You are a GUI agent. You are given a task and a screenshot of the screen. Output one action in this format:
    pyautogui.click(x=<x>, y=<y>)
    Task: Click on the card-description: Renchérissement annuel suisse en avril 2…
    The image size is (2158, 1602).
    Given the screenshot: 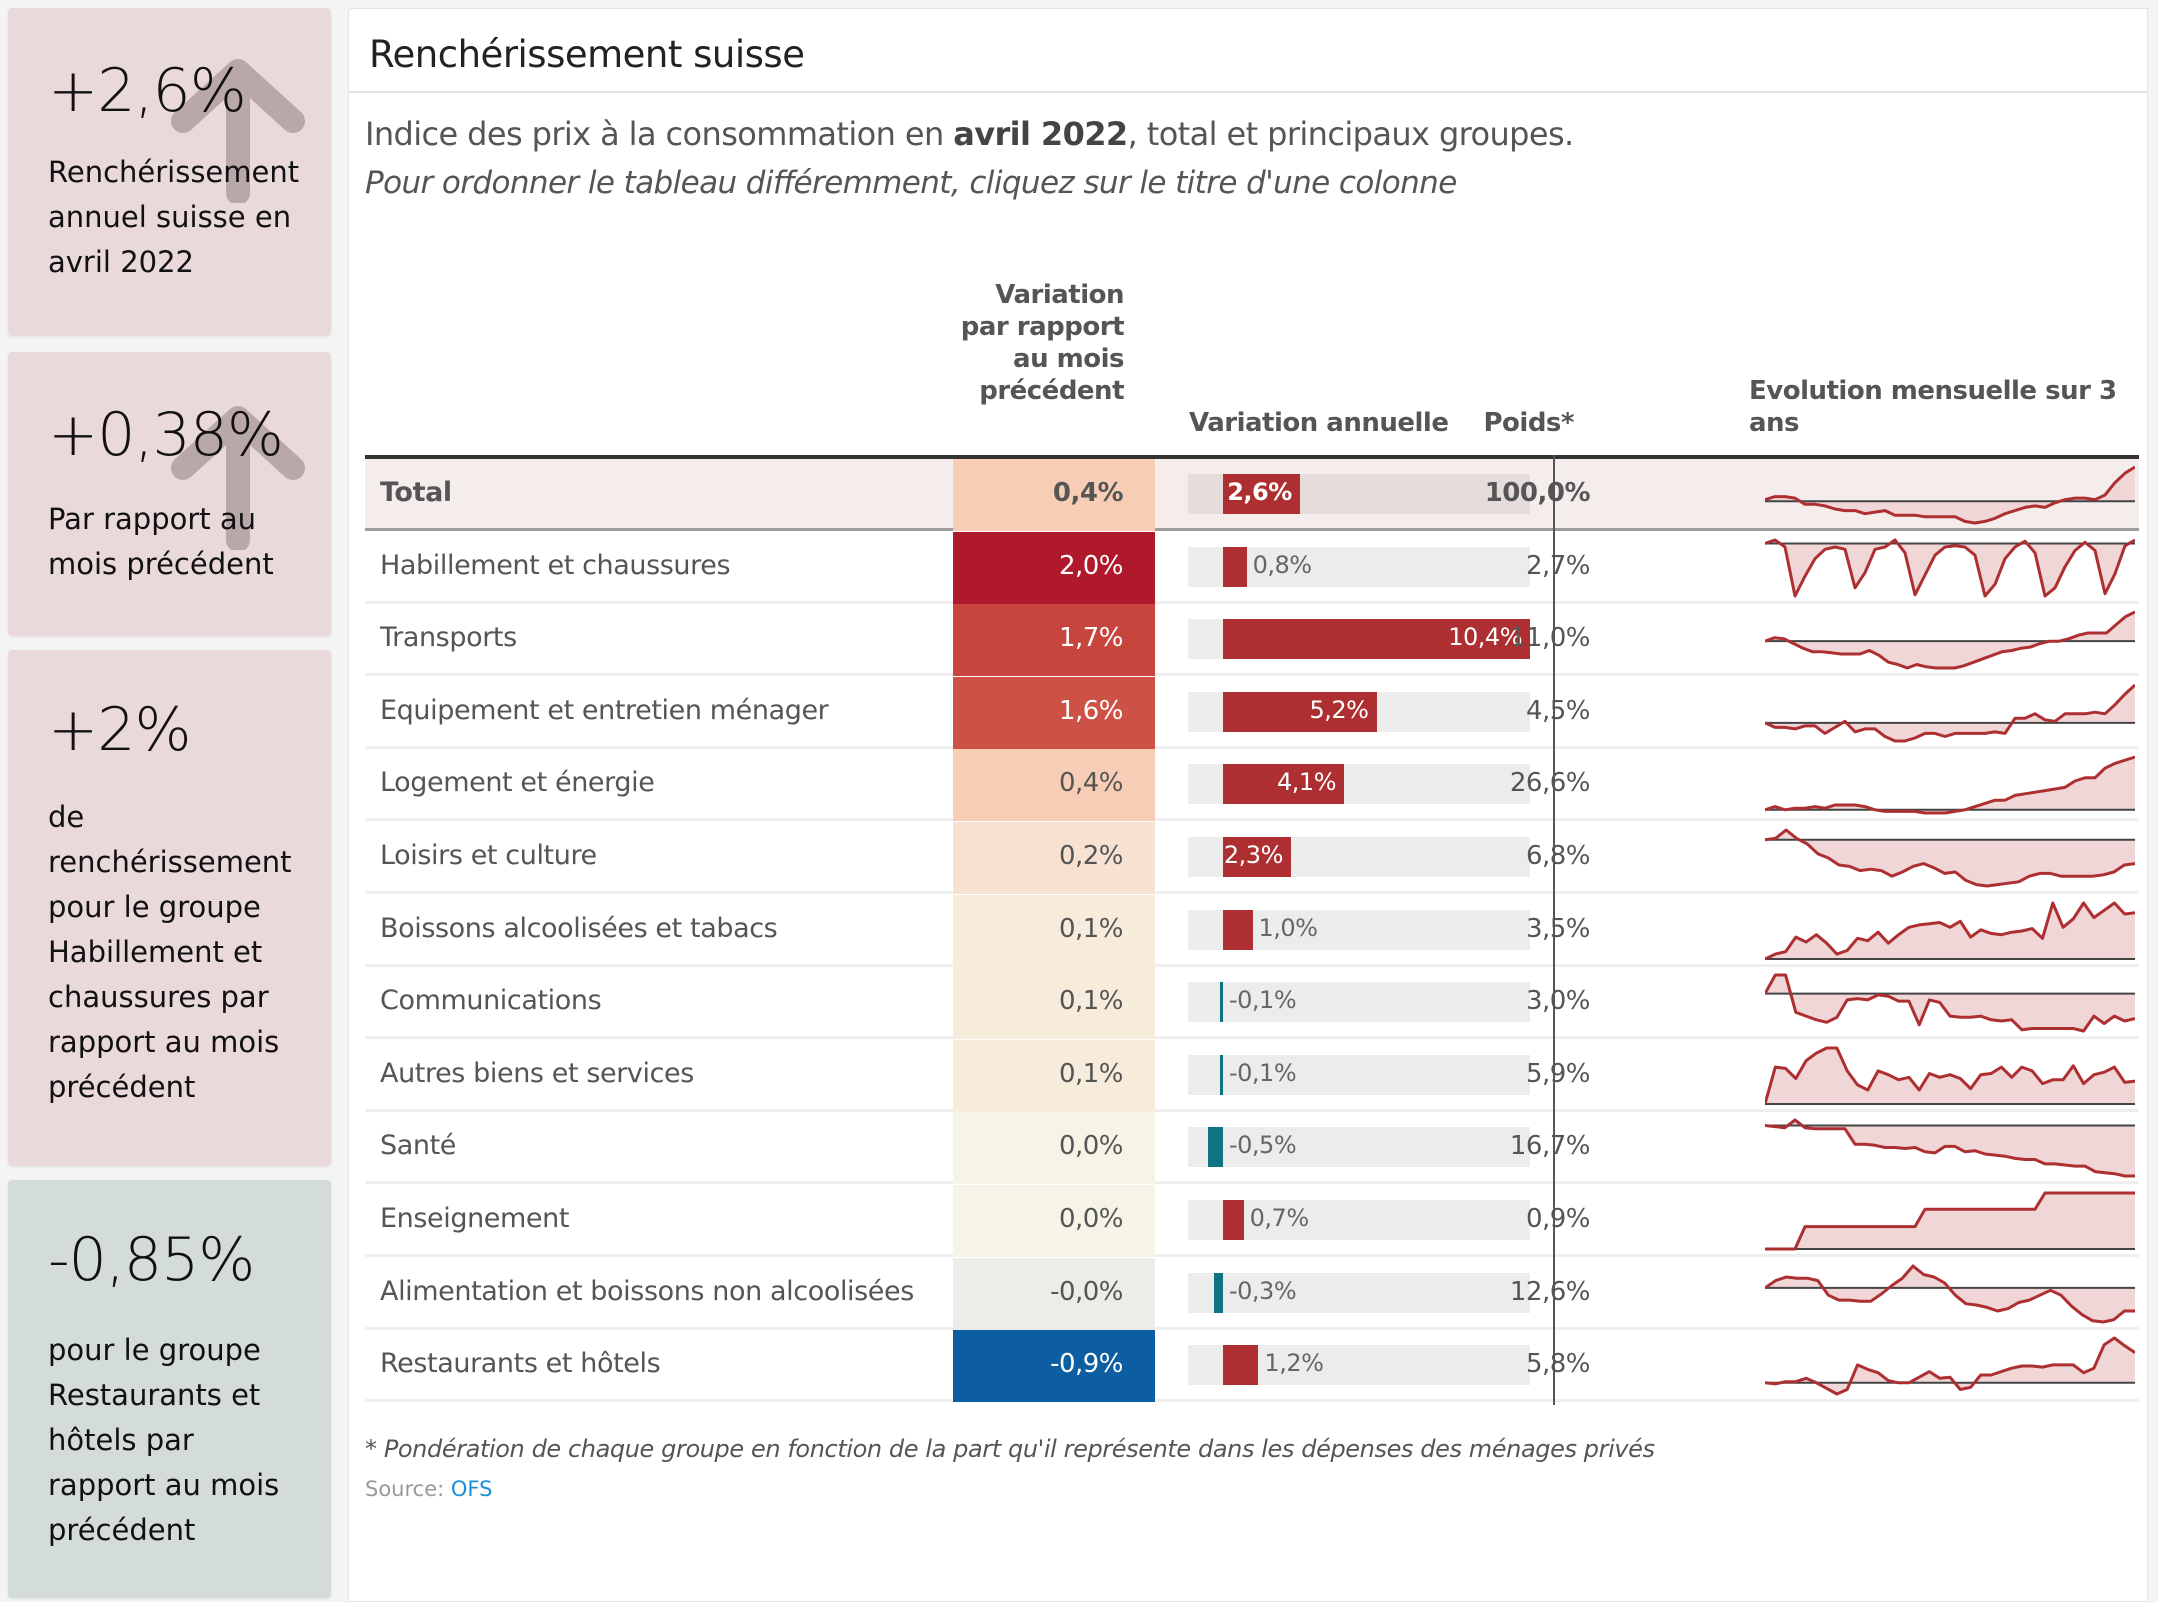 What is the action you would take?
    pyautogui.click(x=174, y=217)
    